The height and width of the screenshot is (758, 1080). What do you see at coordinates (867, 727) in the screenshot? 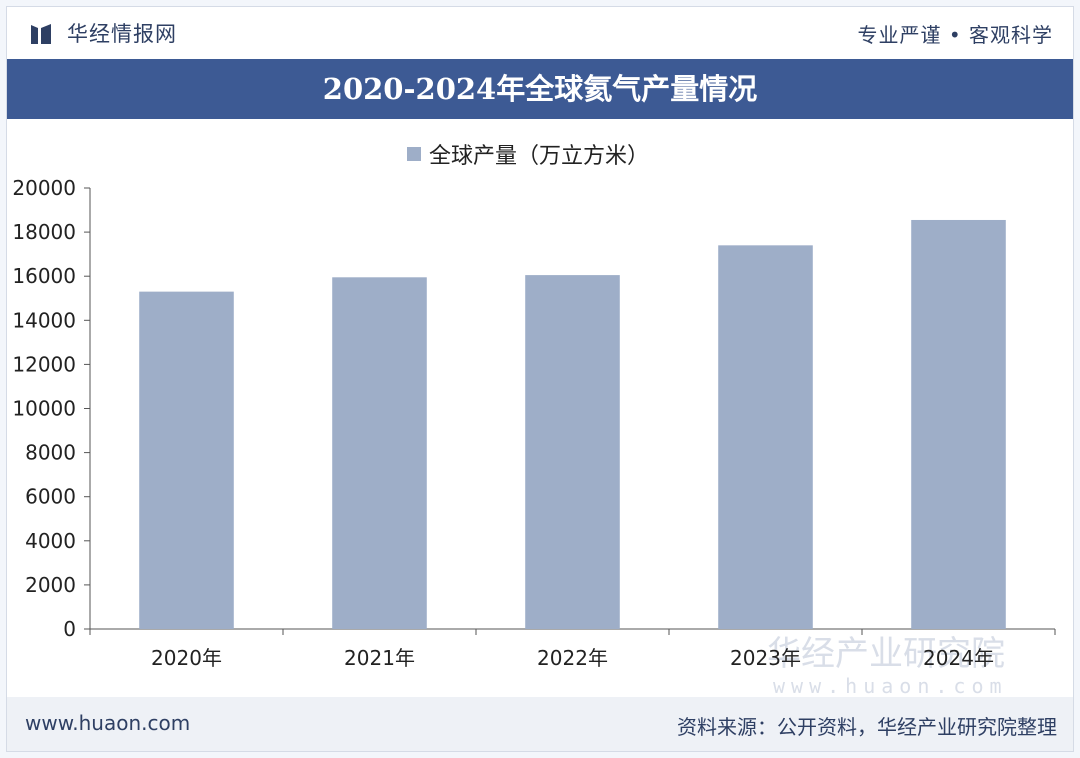
I see `source-note: 资料来源：公开资料，华经产业研究院整理` at bounding box center [867, 727].